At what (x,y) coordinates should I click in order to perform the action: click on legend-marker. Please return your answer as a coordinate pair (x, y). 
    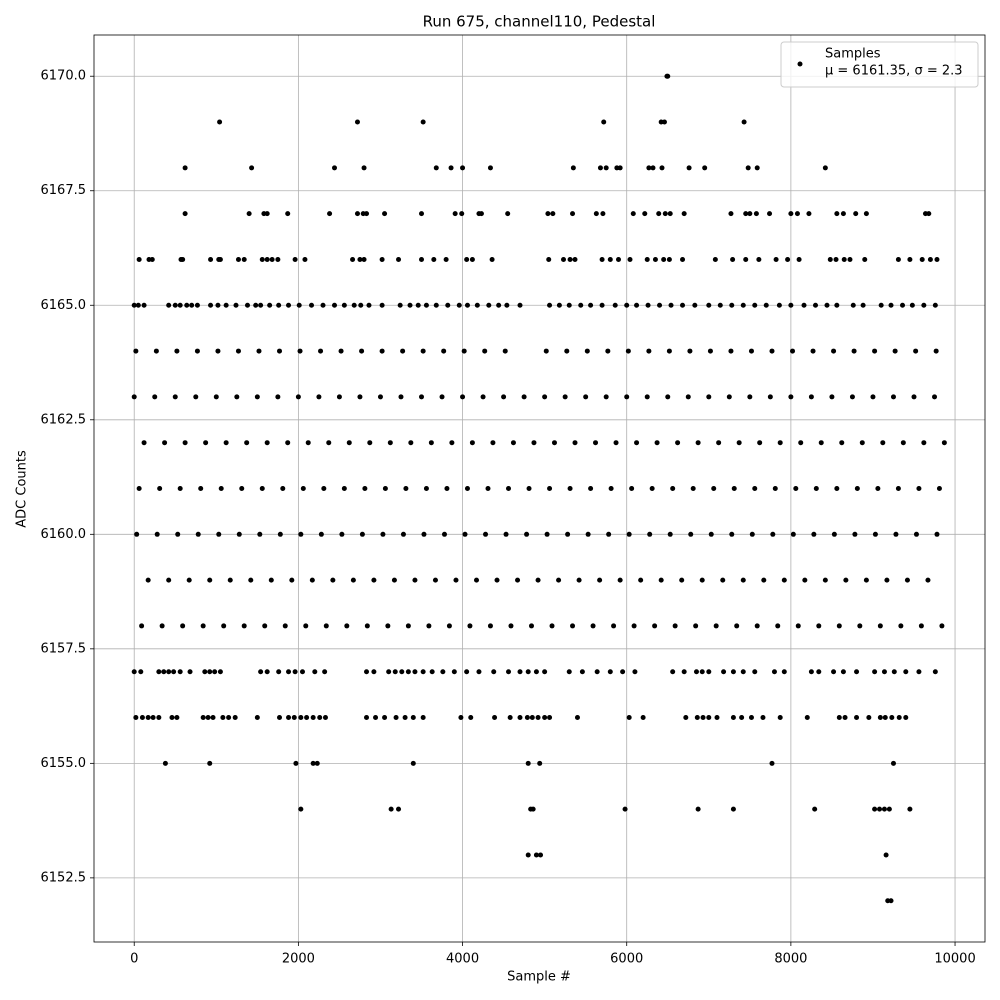
    Looking at the image, I should click on (800, 64).